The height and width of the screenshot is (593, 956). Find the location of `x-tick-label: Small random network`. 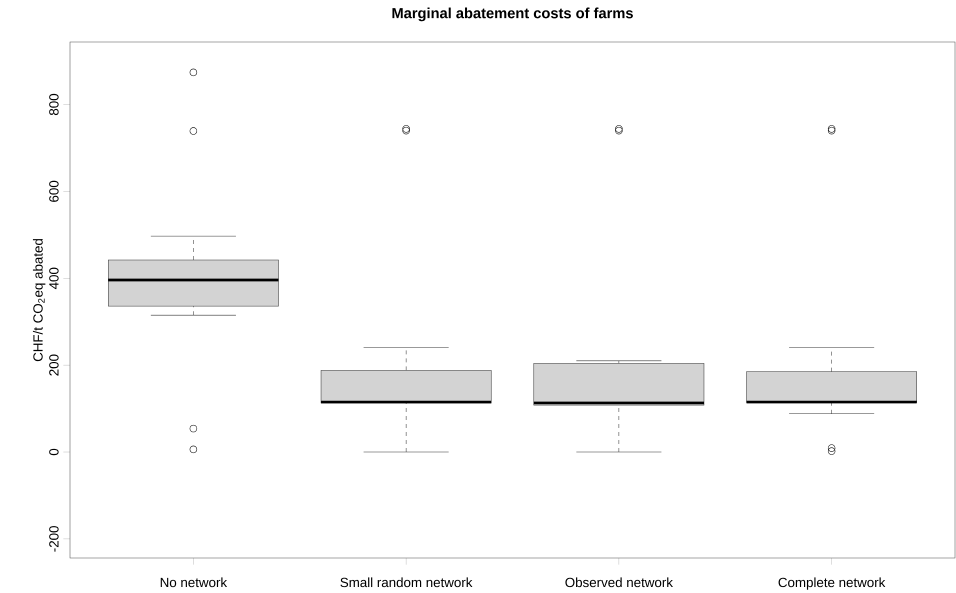

x-tick-label: Small random network is located at coordinates (406, 582).